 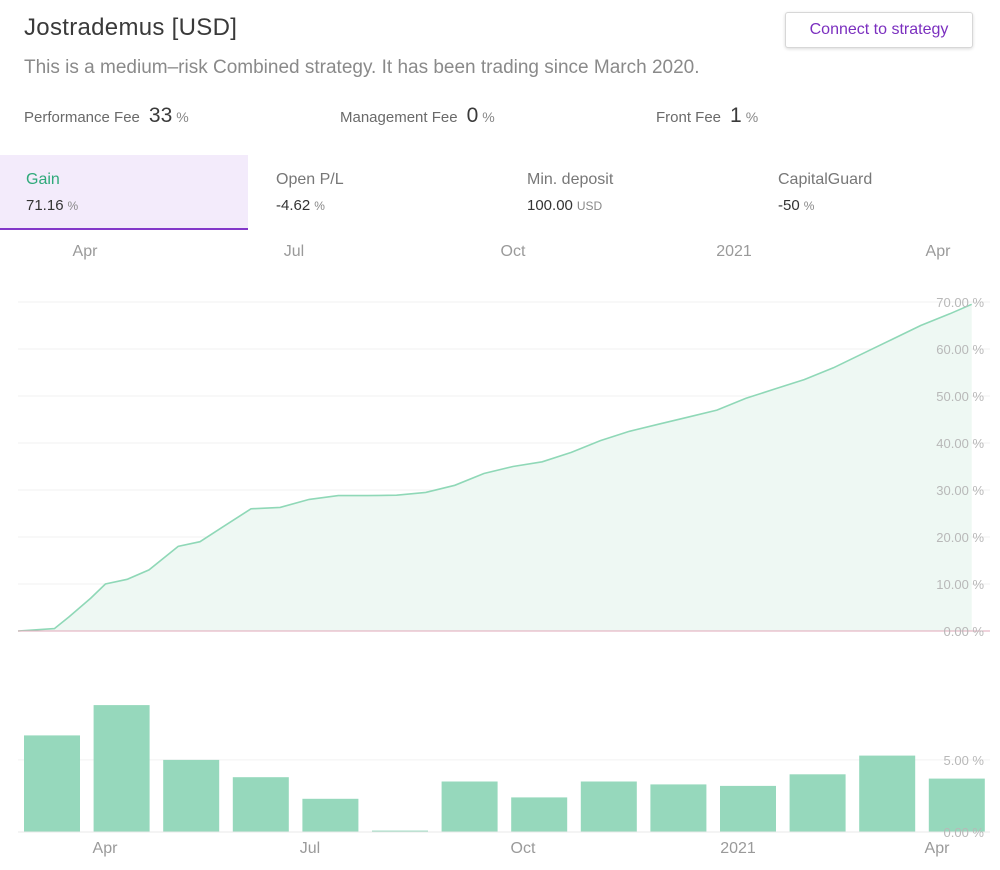 What do you see at coordinates (374, 192) in the screenshot?
I see `tab-open-pl: Open P/L -4.62%` at bounding box center [374, 192].